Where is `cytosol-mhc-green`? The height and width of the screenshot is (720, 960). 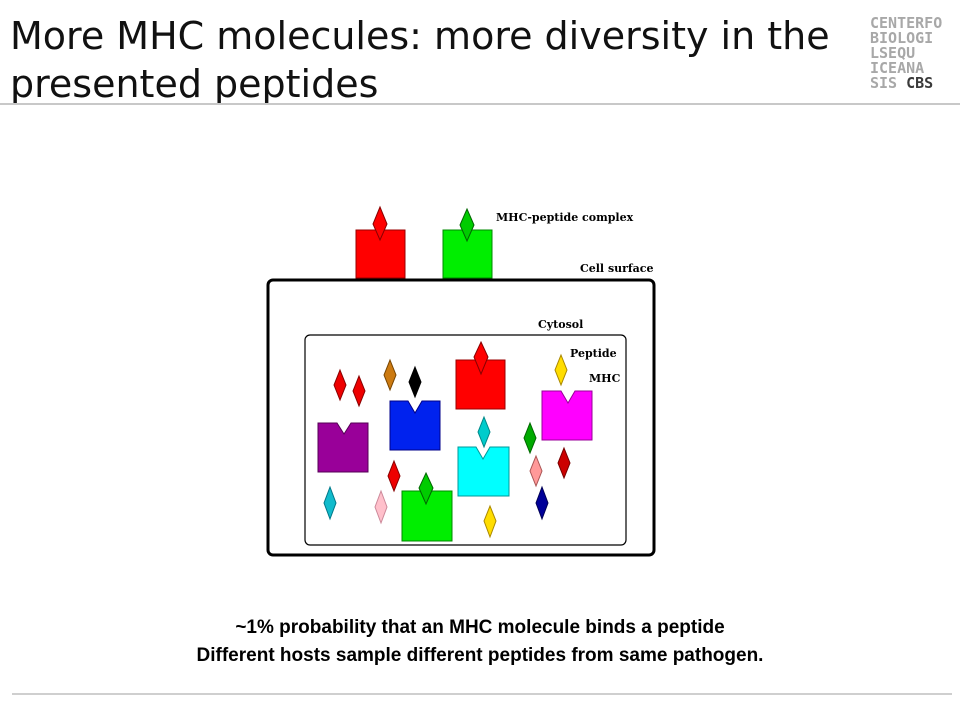
cytosol-mhc-green is located at coordinates (427, 506).